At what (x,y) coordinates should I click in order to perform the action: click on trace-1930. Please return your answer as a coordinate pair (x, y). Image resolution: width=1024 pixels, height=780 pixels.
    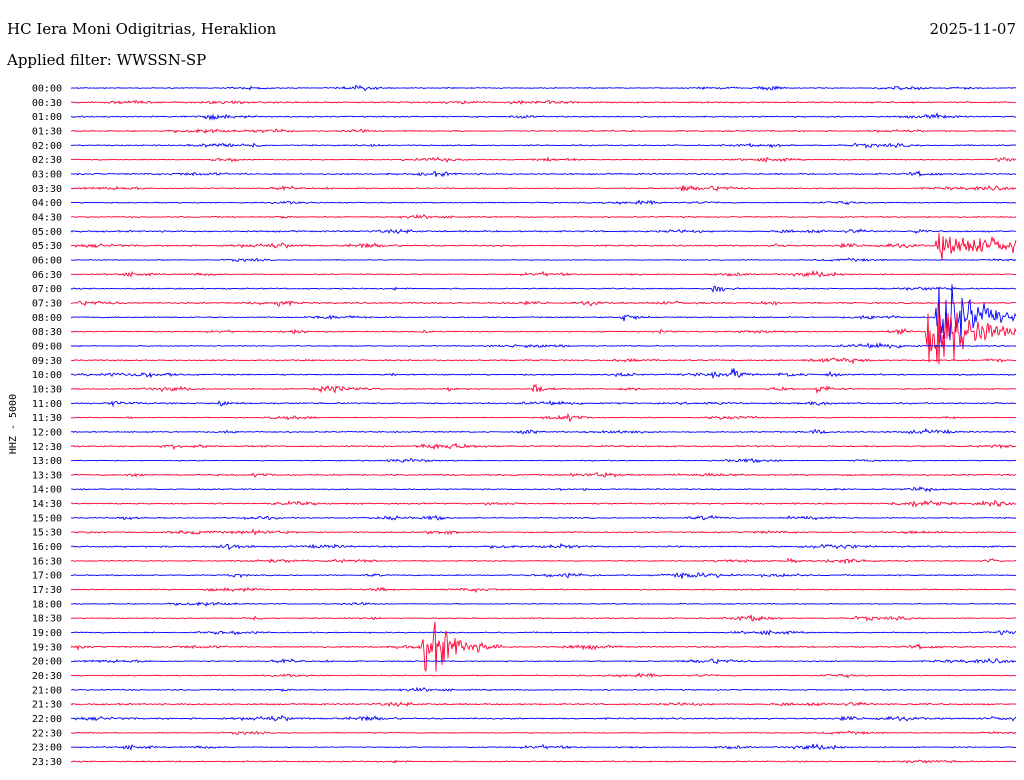
    Looking at the image, I should click on (543, 646).